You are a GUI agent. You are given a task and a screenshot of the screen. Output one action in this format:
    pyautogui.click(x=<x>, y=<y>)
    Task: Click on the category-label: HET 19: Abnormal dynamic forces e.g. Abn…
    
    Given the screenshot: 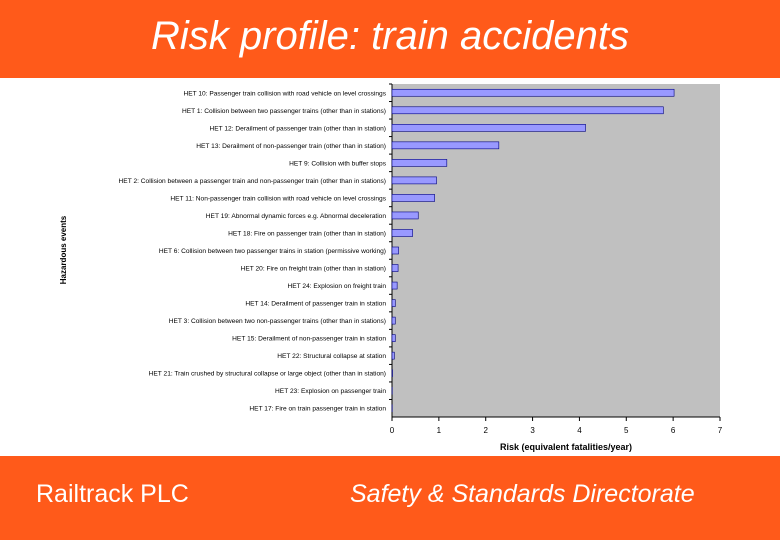 What is the action you would take?
    pyautogui.click(x=296, y=216)
    